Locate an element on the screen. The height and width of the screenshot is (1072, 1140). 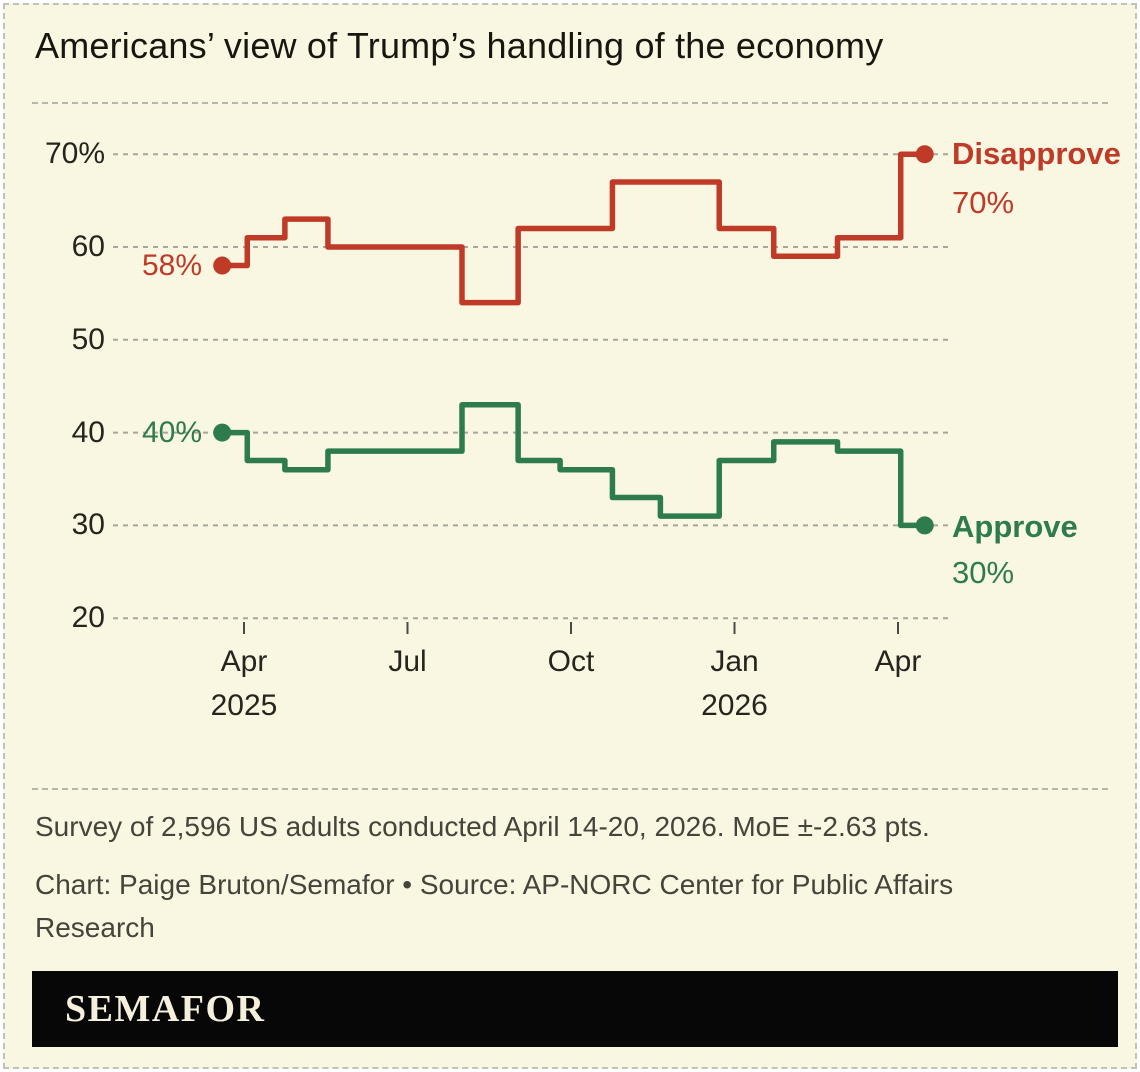
disapprove-start-dot is located at coordinates (222, 265).